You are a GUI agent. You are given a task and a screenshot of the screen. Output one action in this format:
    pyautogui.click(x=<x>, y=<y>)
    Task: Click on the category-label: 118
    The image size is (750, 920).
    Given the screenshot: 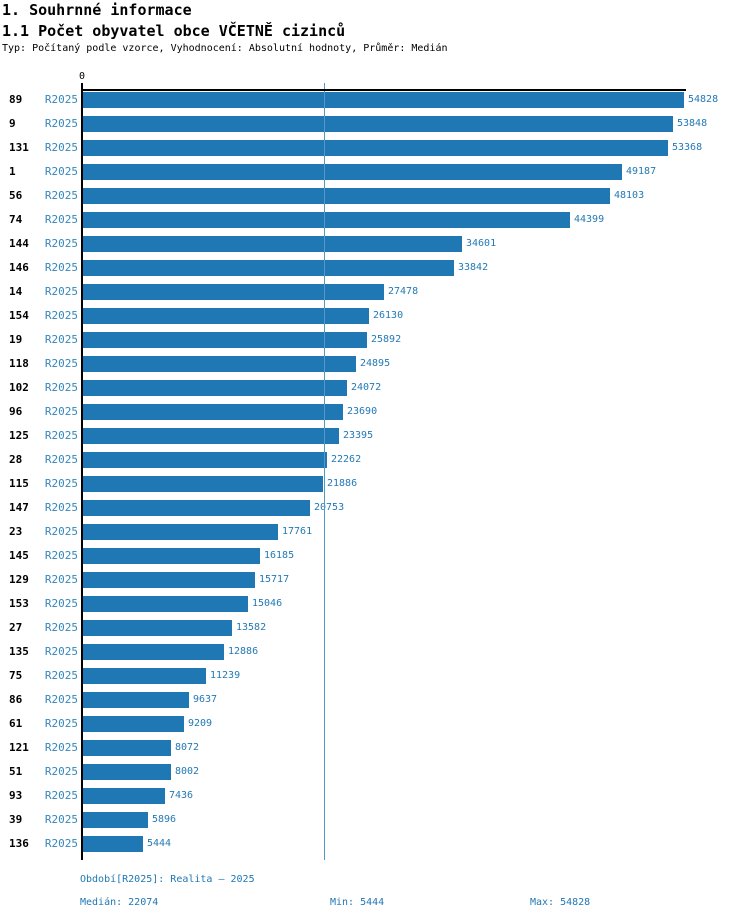 What is the action you would take?
    pyautogui.click(x=19, y=363)
    